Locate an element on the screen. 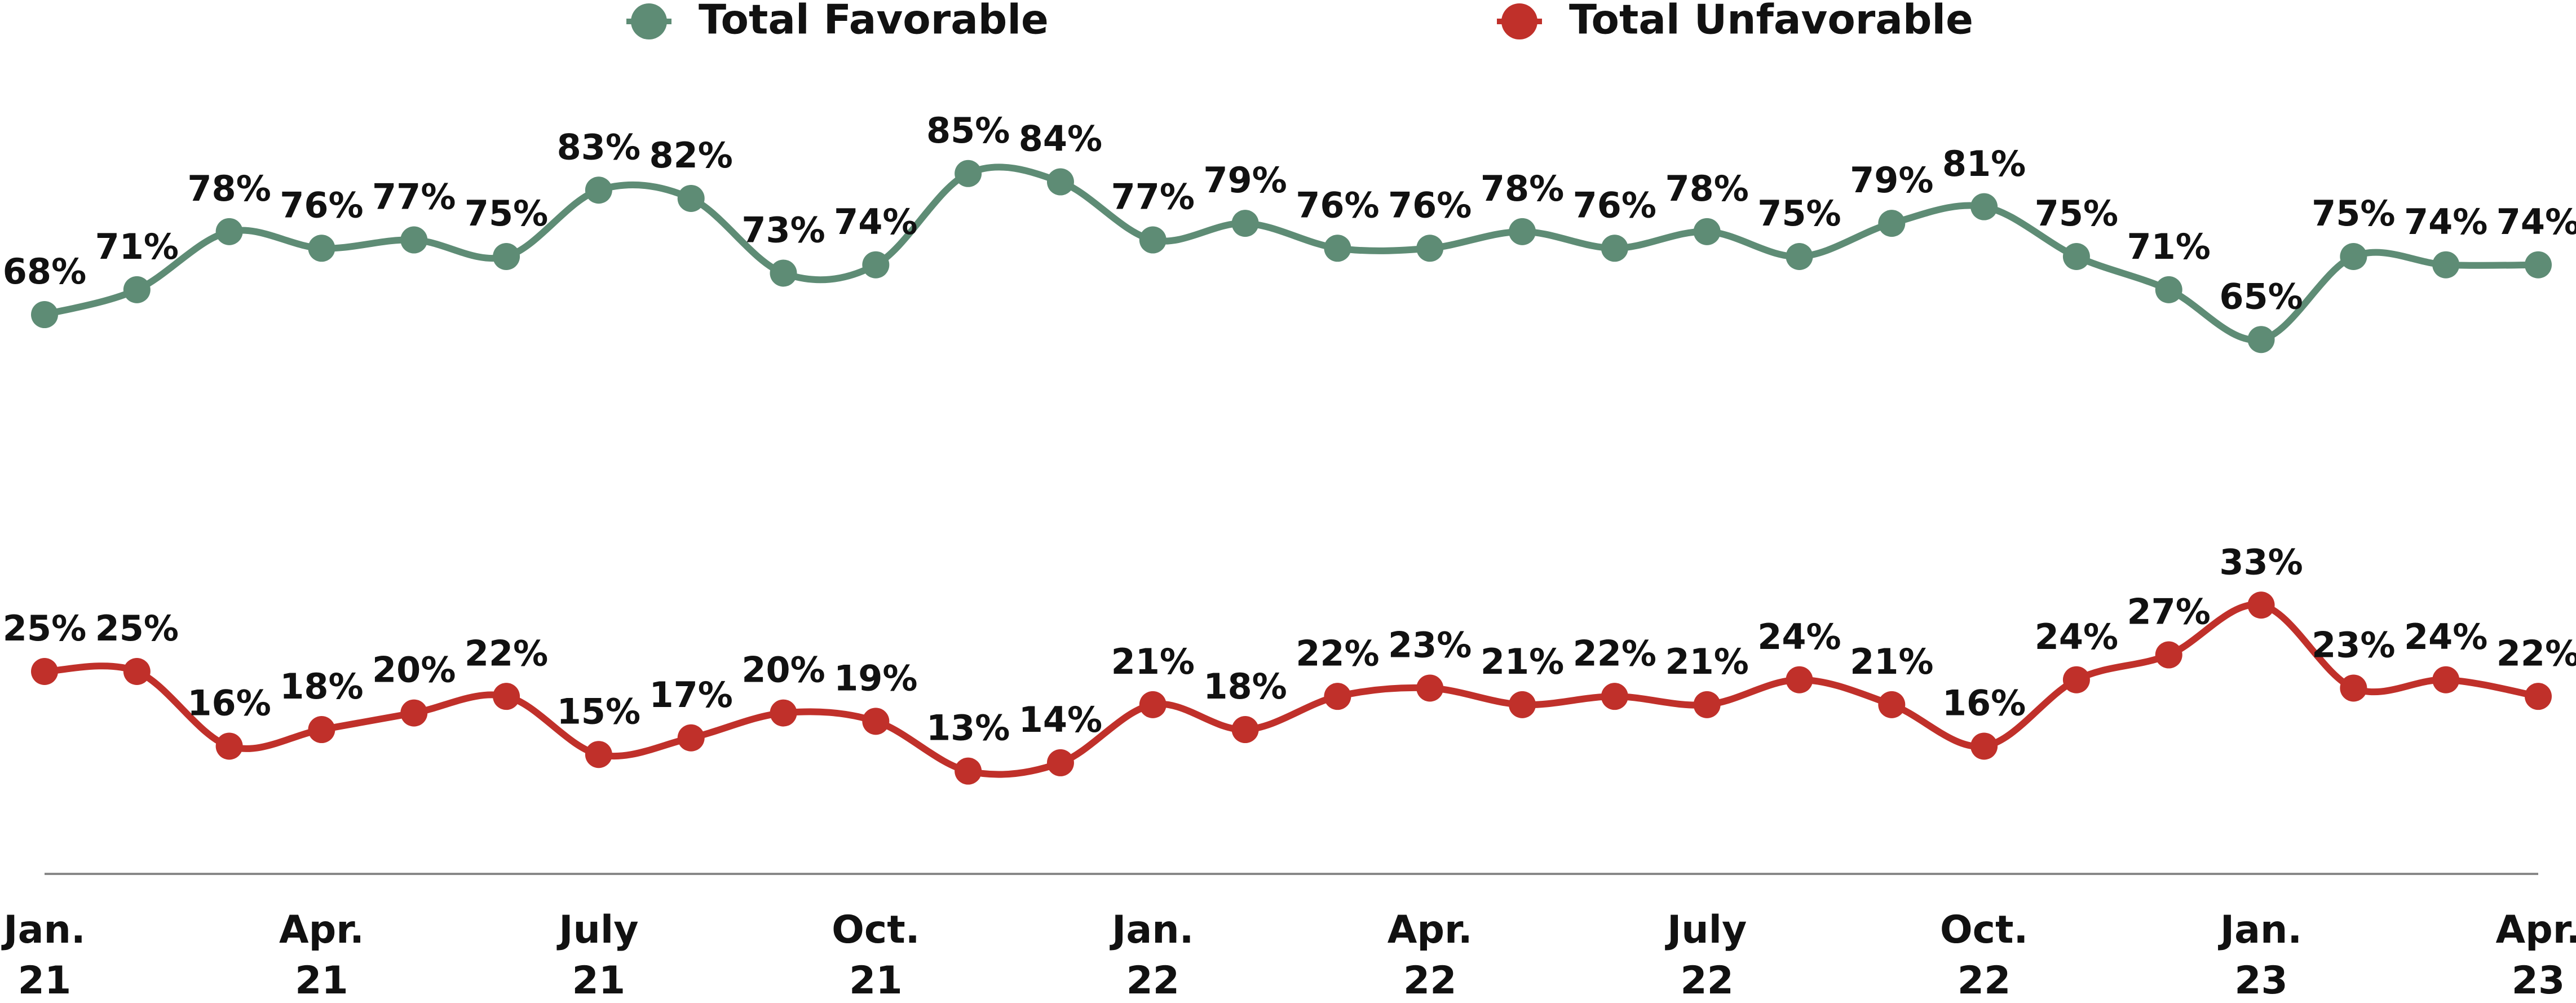 The image size is (2576, 1003). x-tick-label: Jan. 22 is located at coordinates (1153, 955).